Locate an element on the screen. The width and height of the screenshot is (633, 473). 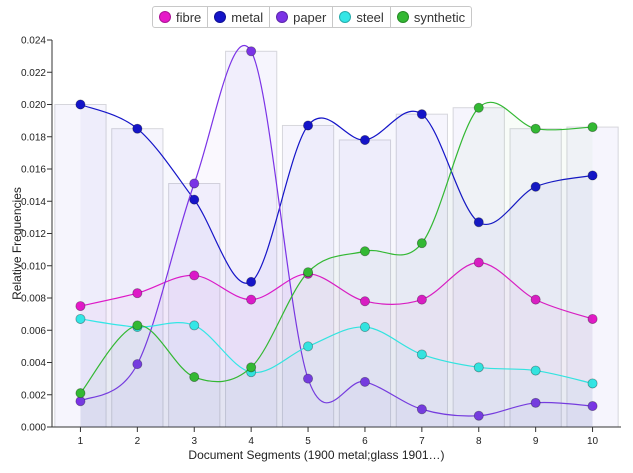
series-steel is located at coordinates (336, 351).